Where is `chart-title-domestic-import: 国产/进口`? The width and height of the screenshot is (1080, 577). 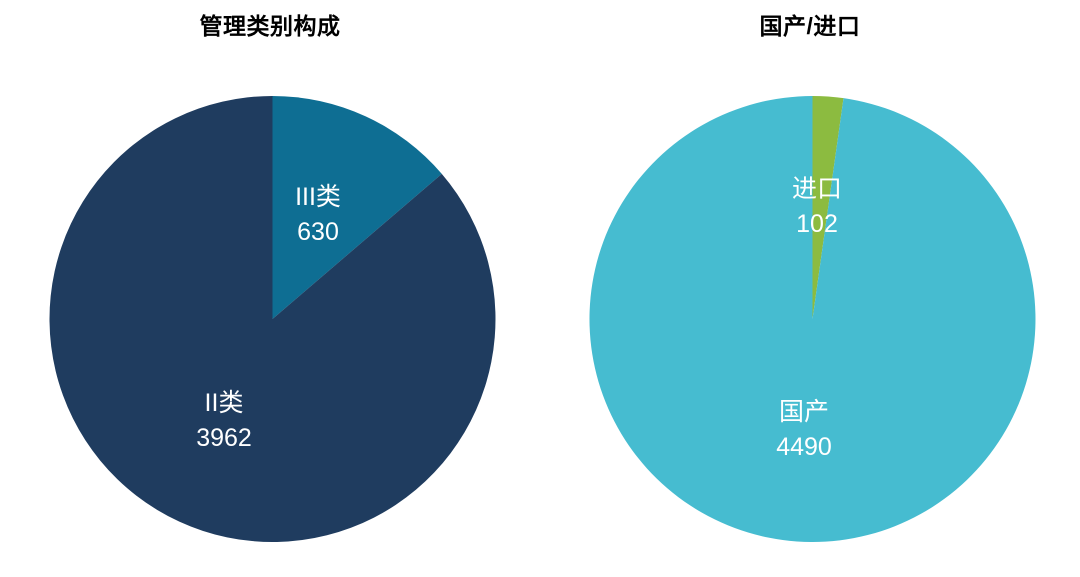 chart-title-domestic-import: 国产/进口 is located at coordinates (810, 26).